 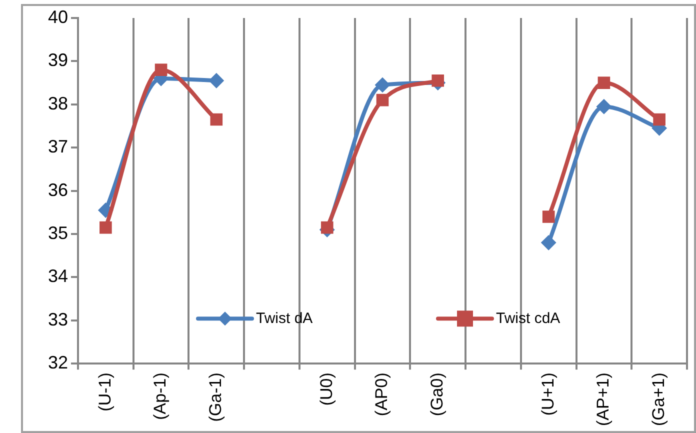 I want to click on y-tick-label: 36, so click(x=58, y=190).